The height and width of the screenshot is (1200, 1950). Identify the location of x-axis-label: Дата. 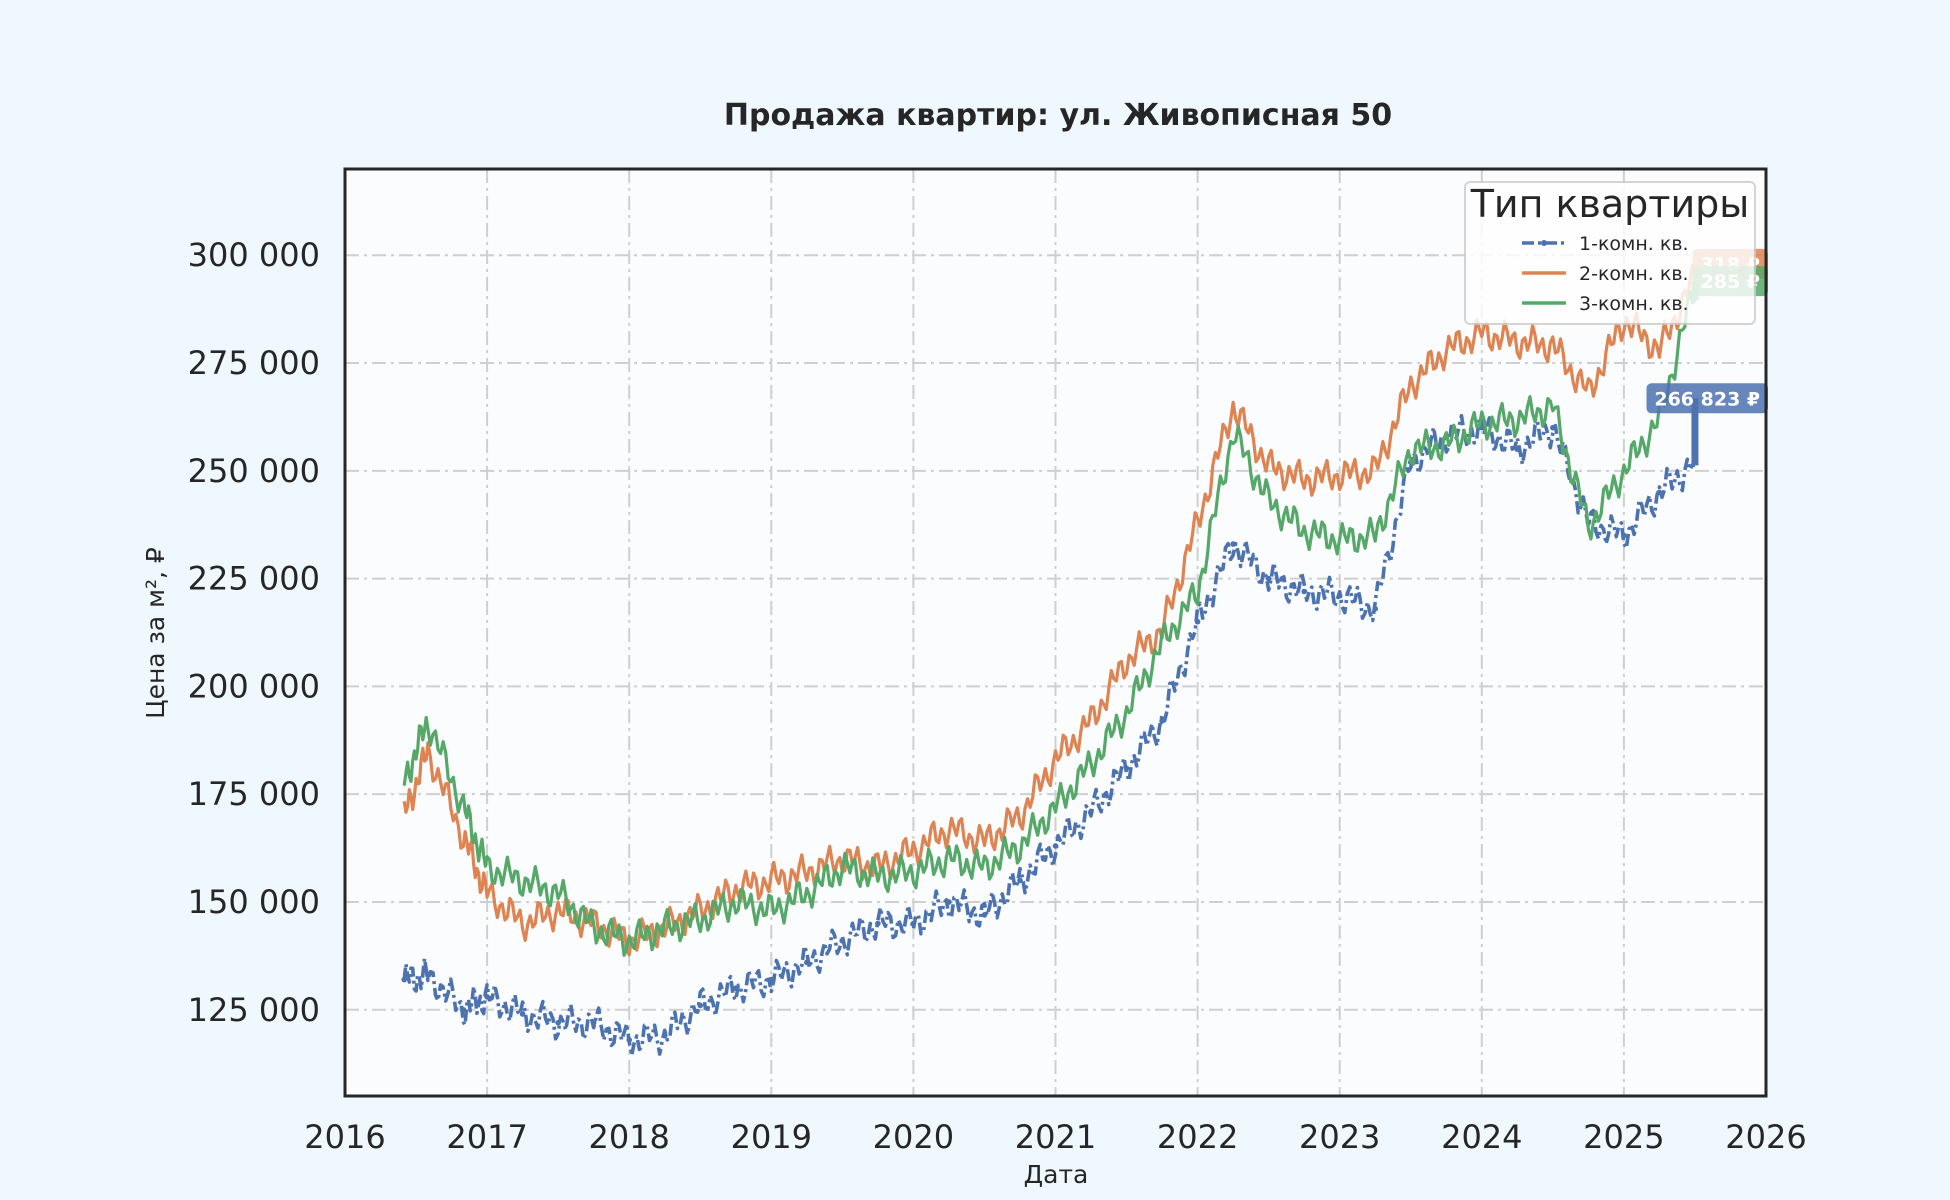
(1056, 1174).